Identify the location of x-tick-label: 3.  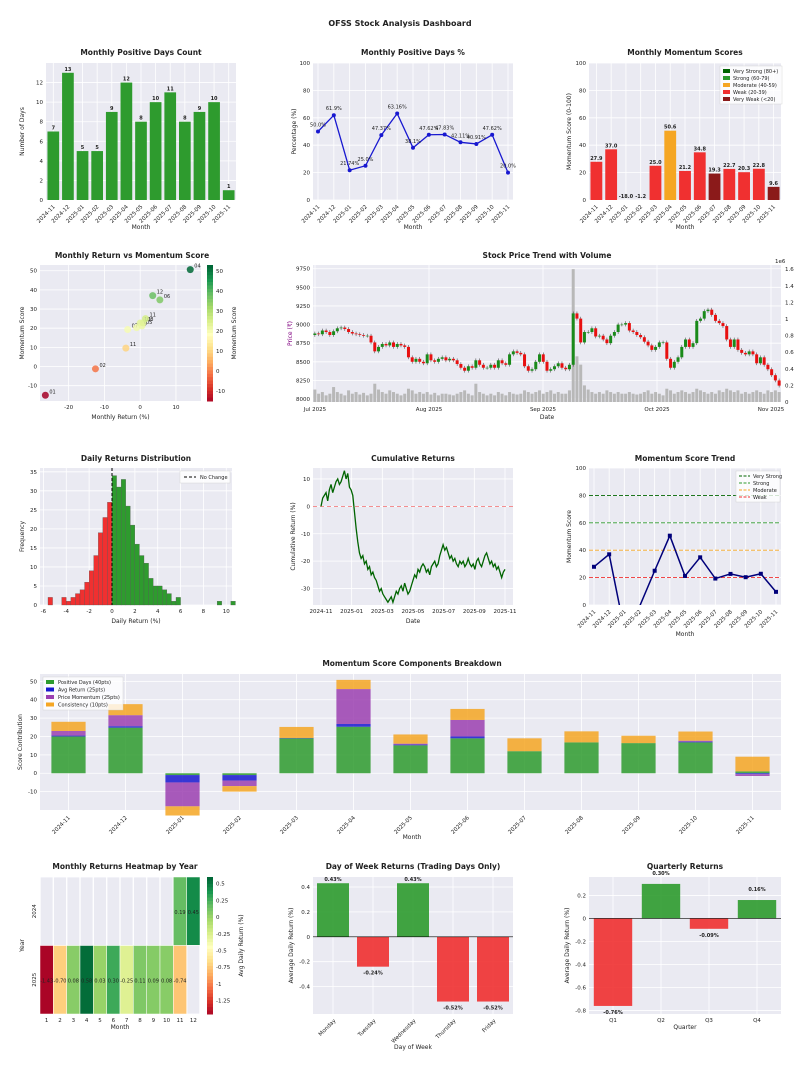
(74, 1021).